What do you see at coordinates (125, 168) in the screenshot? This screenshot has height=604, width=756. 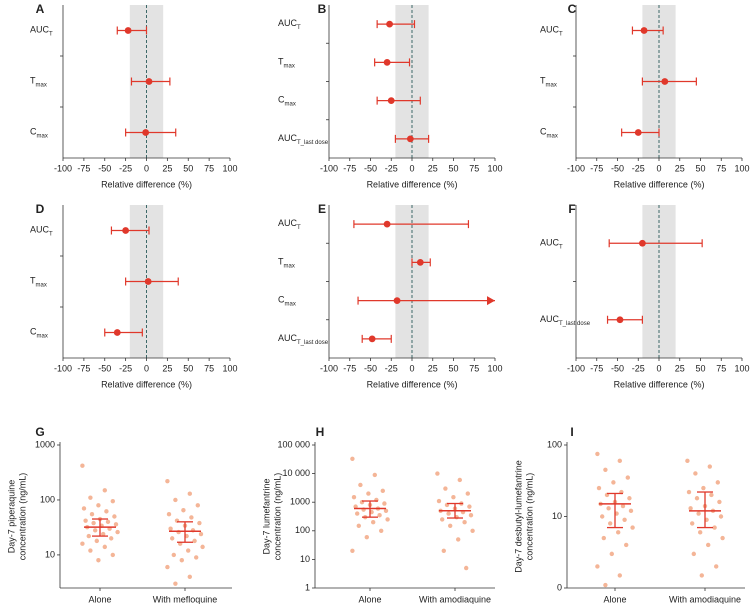 I see `x-tick-label: -25` at bounding box center [125, 168].